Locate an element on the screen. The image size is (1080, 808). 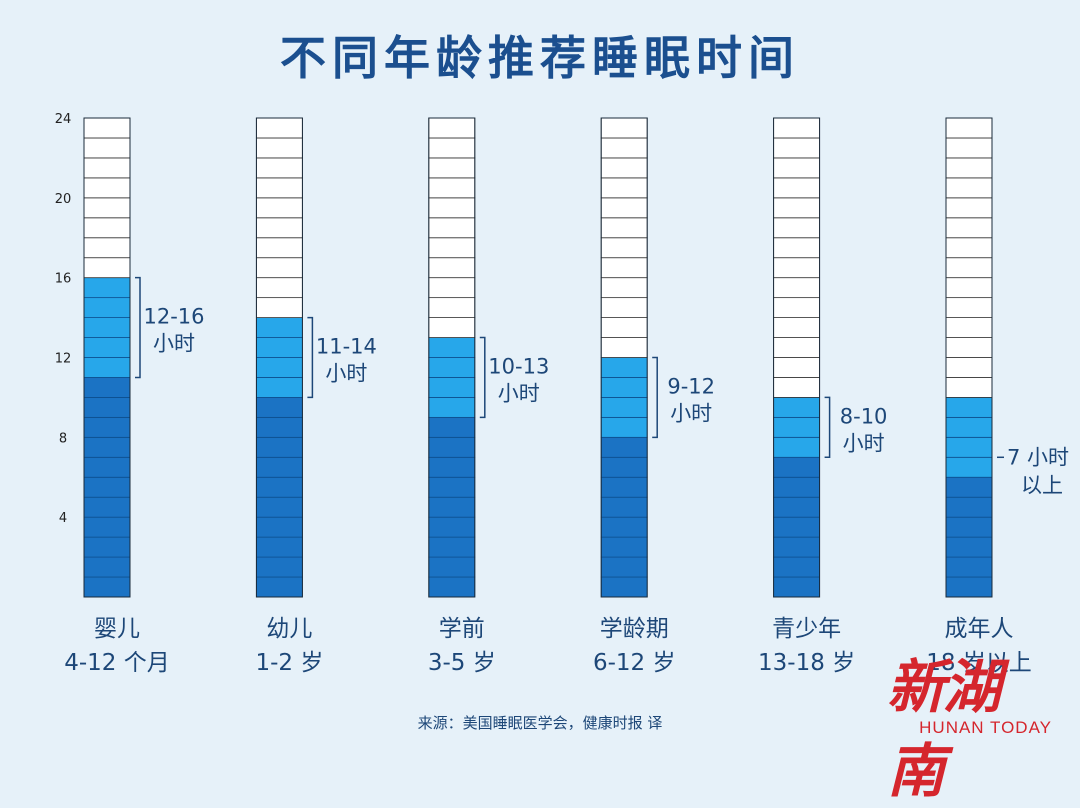
category-name: 学龄期 is located at coordinates (634, 629).